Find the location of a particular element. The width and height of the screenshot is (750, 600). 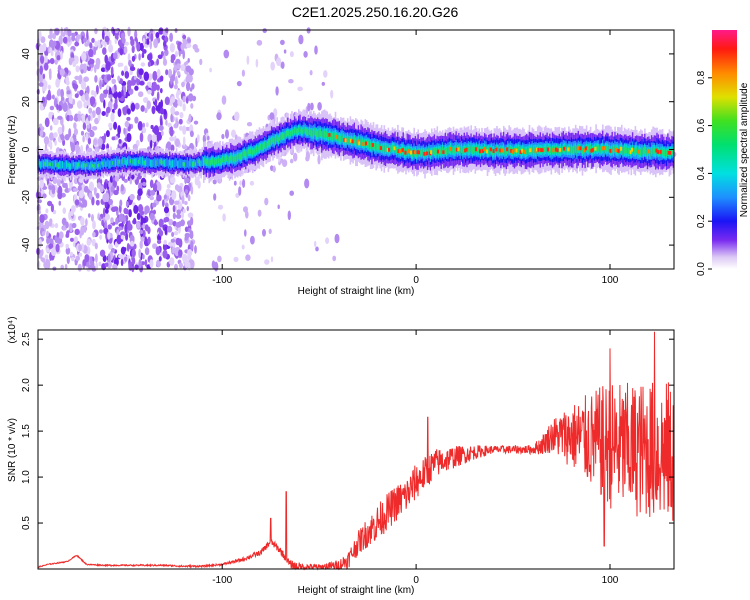

snr-scale-label: (x10⁴) is located at coordinates (12, 329).